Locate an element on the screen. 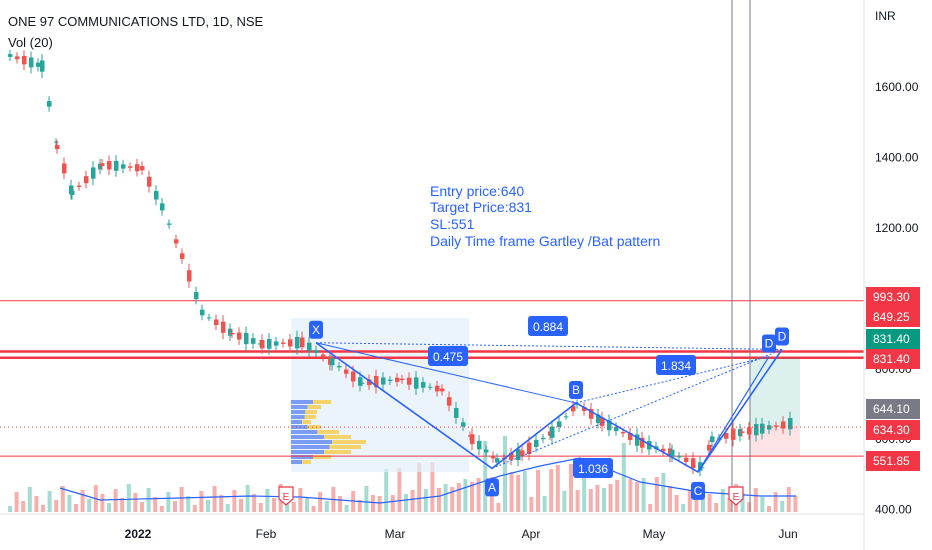 The image size is (932, 550). pattern-ratio-label: 1.834 is located at coordinates (676, 366).